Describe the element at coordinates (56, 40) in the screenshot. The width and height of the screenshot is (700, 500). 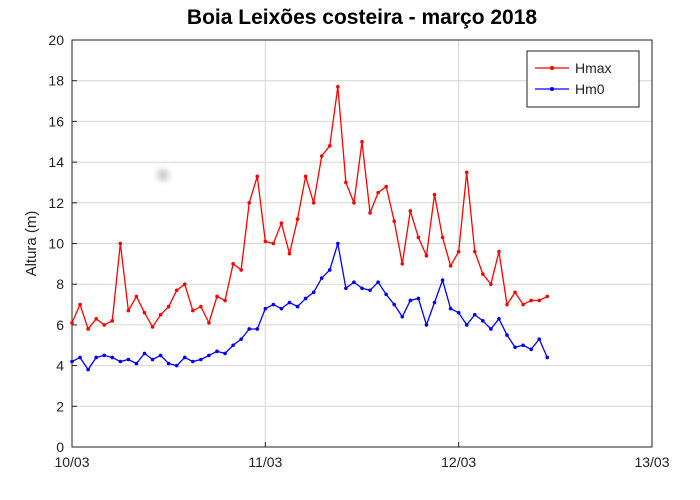
I see `y-tick-label: 20` at that location.